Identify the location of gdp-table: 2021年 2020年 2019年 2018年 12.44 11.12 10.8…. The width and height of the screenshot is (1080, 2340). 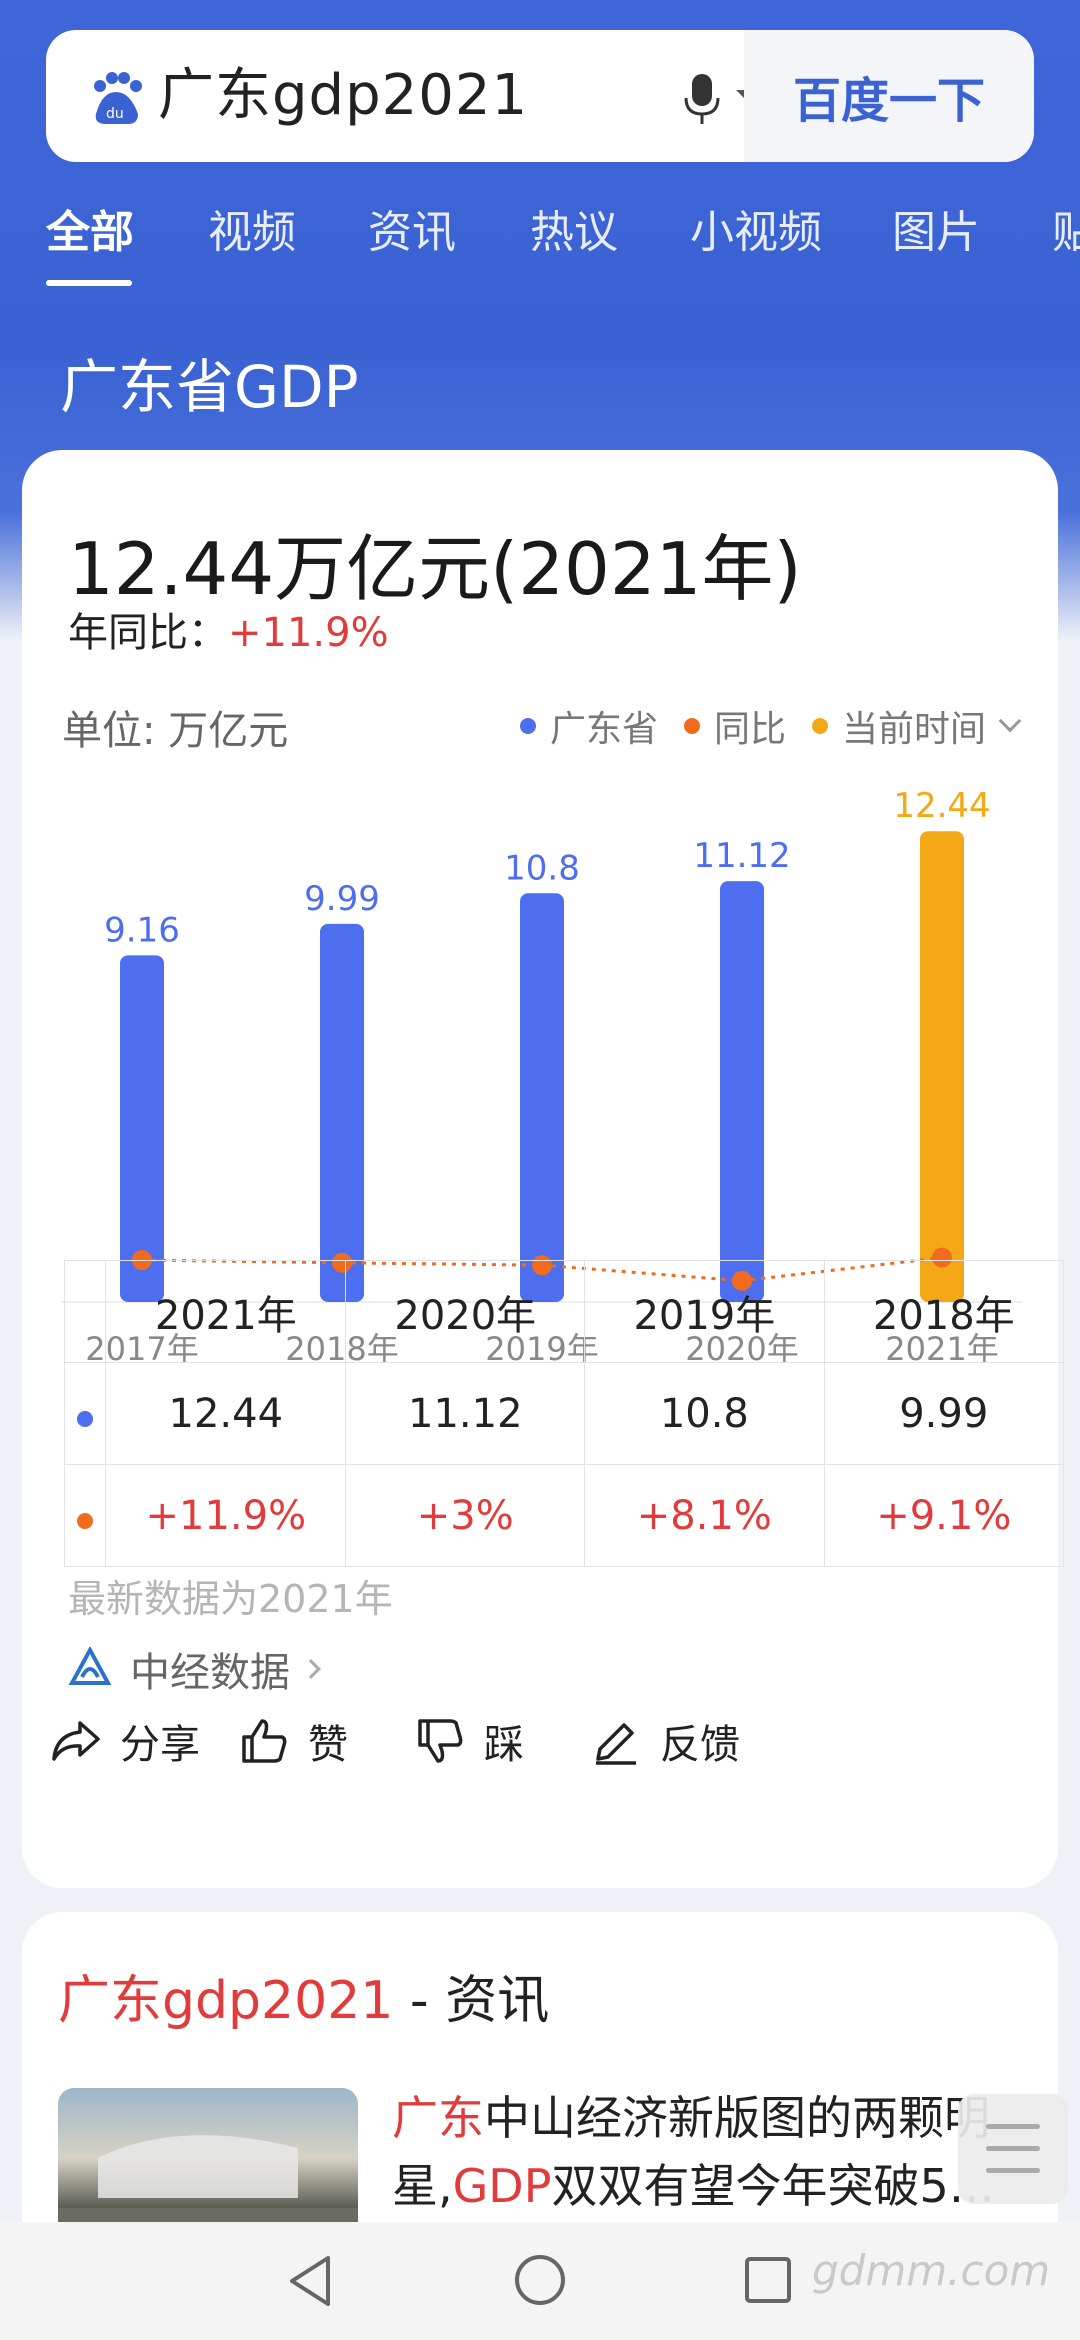
(564, 1413).